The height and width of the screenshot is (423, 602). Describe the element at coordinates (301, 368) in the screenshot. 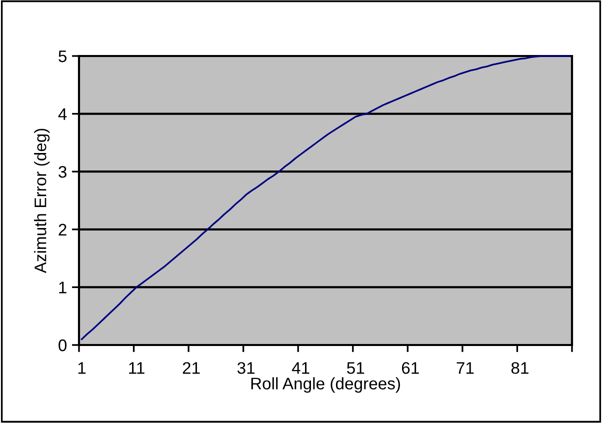

I see `x-tick-label: 41` at that location.